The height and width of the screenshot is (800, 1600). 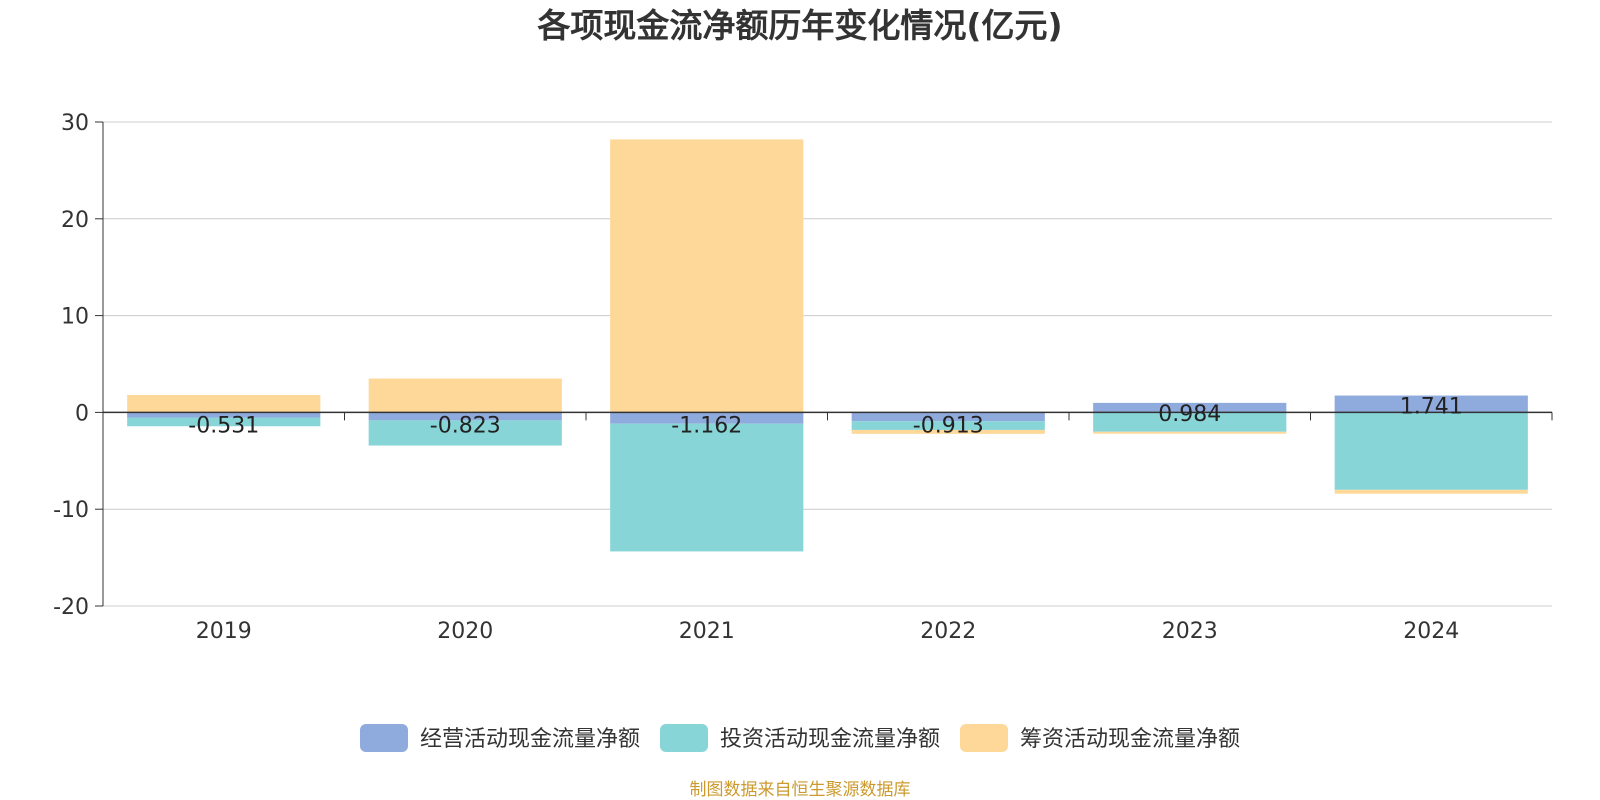 I want to click on legend-label: 经营活动现金流量净额, so click(x=530, y=739).